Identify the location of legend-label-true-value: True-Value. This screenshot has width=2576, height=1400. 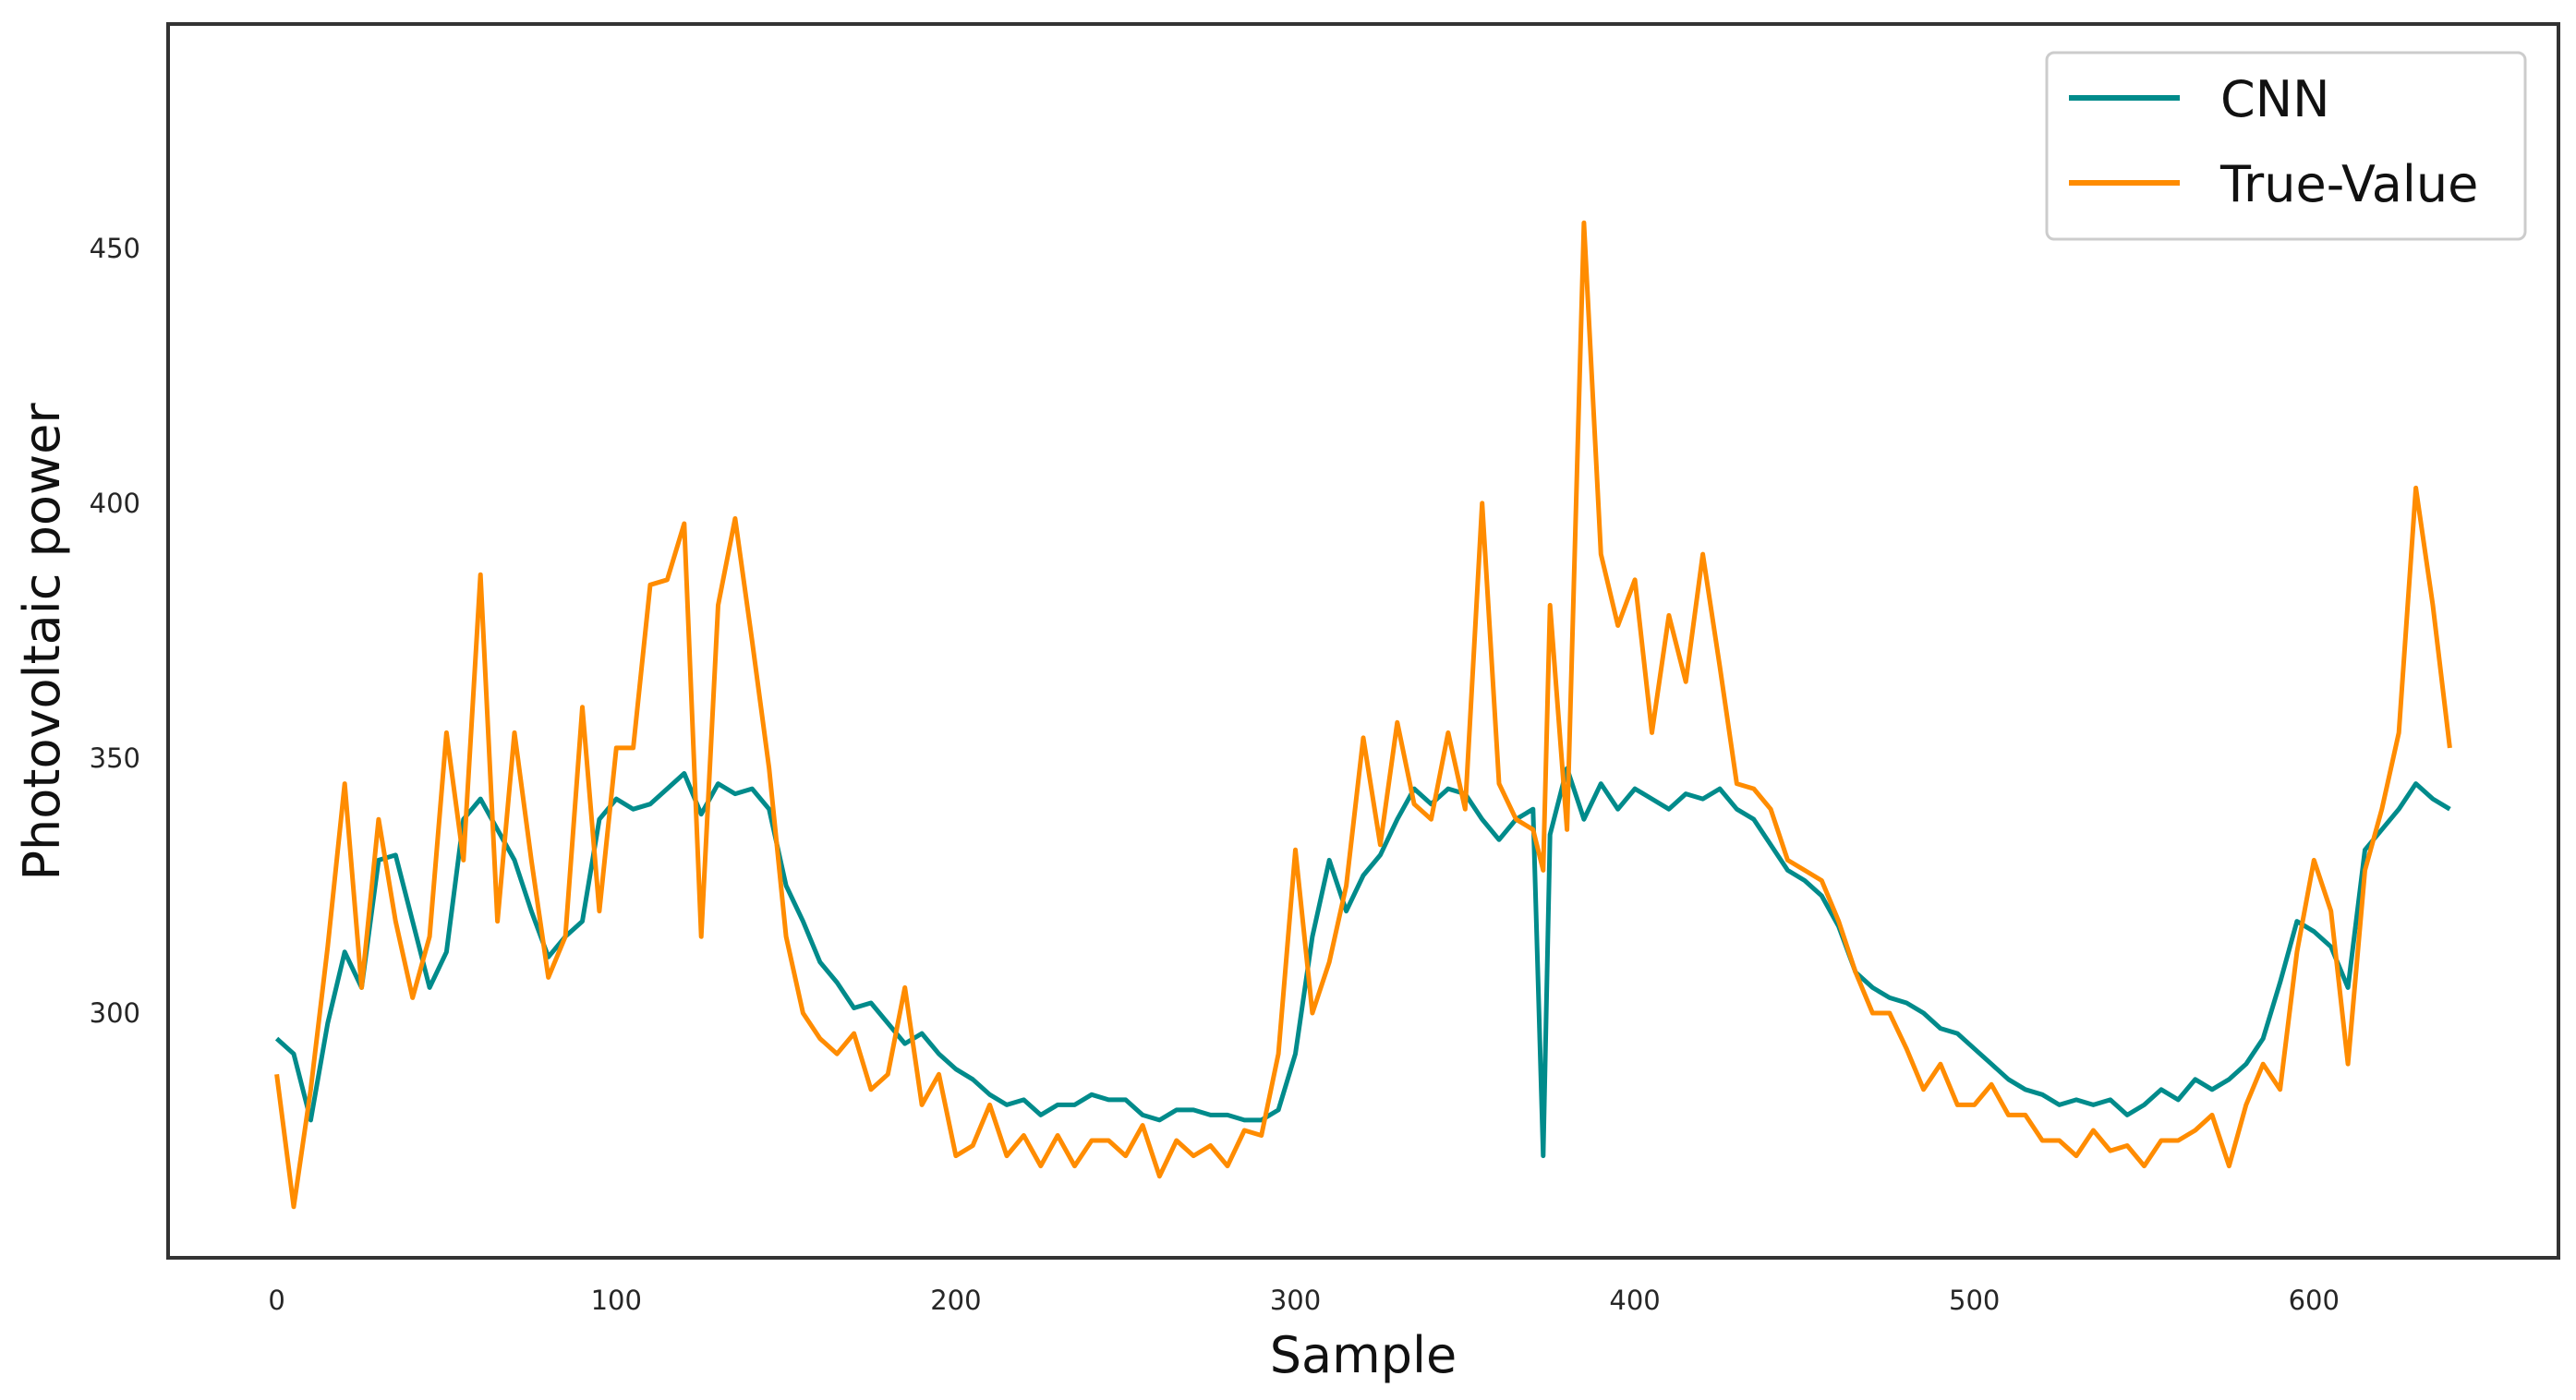
(2348, 184).